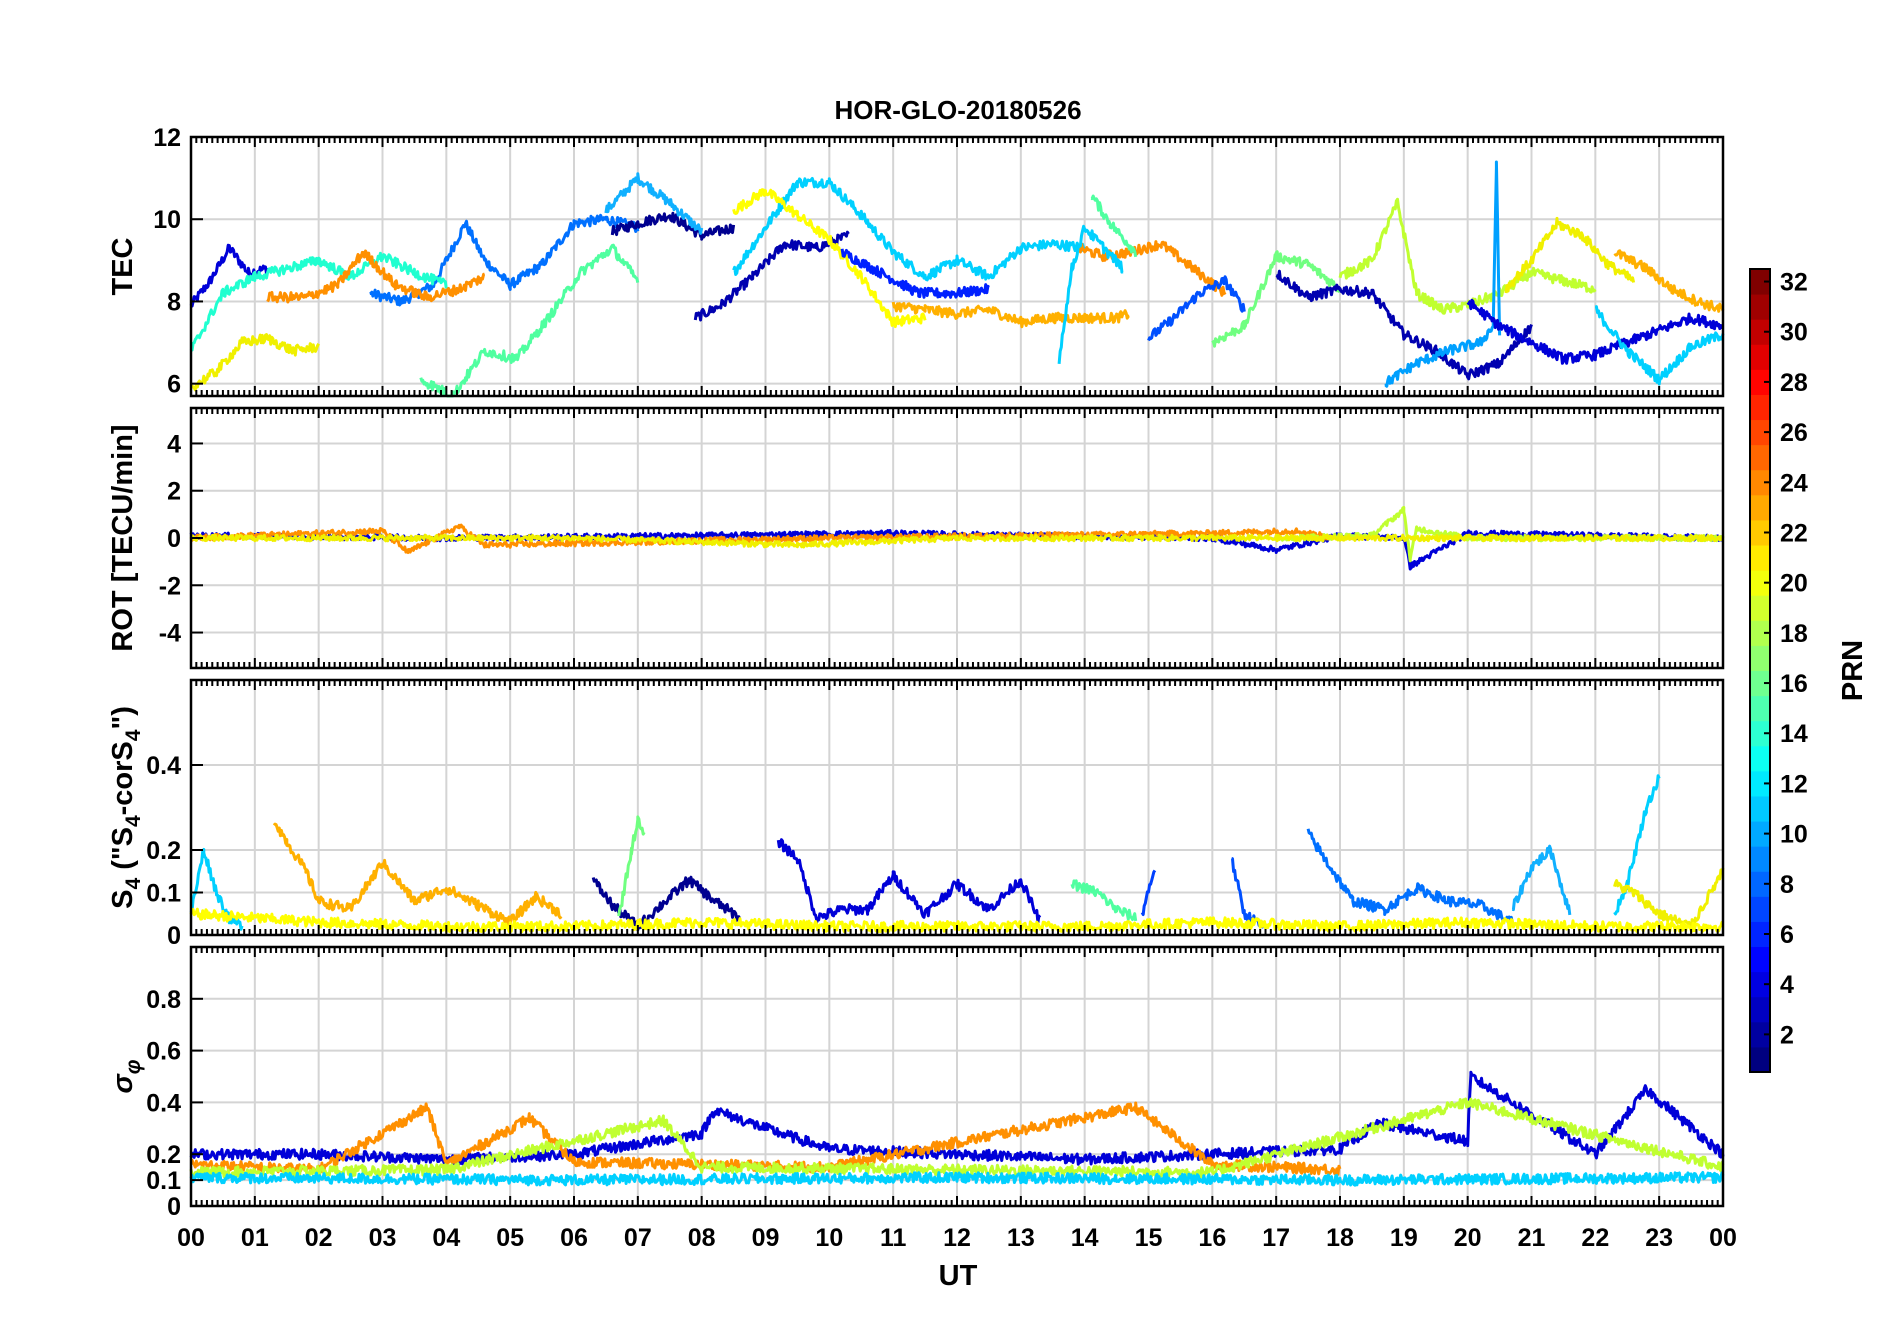  Describe the element at coordinates (1794, 333) in the screenshot. I see `colorbar-tick-label: 30` at that location.